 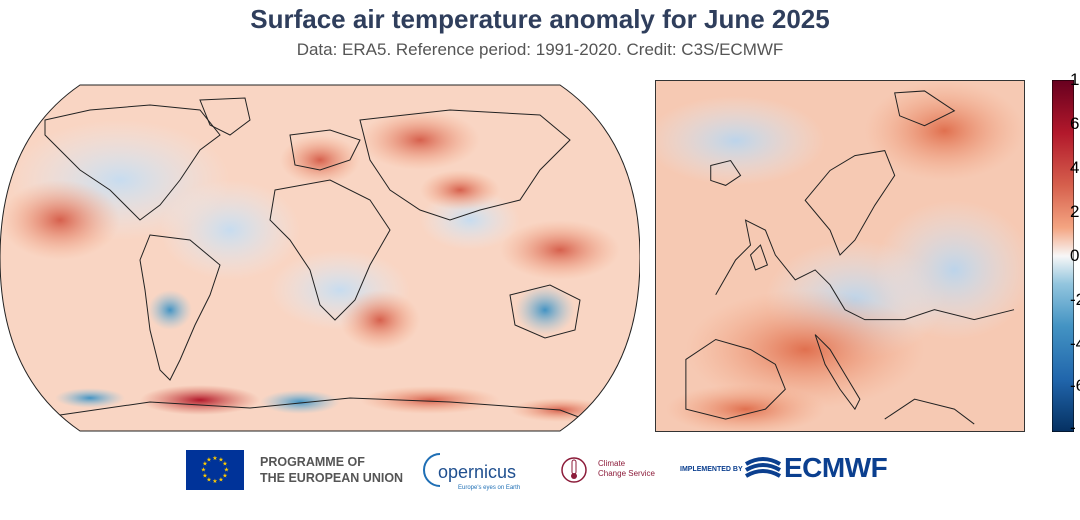 What do you see at coordinates (1075, 343) in the screenshot?
I see `colorbar-tick: -4` at bounding box center [1075, 343].